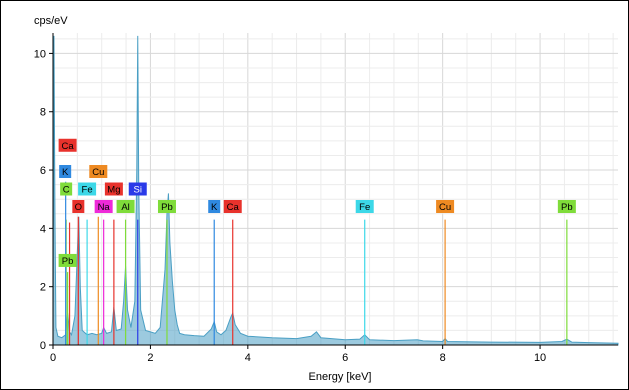 The image size is (629, 390). I want to click on element-label-text: Al, so click(125, 207).